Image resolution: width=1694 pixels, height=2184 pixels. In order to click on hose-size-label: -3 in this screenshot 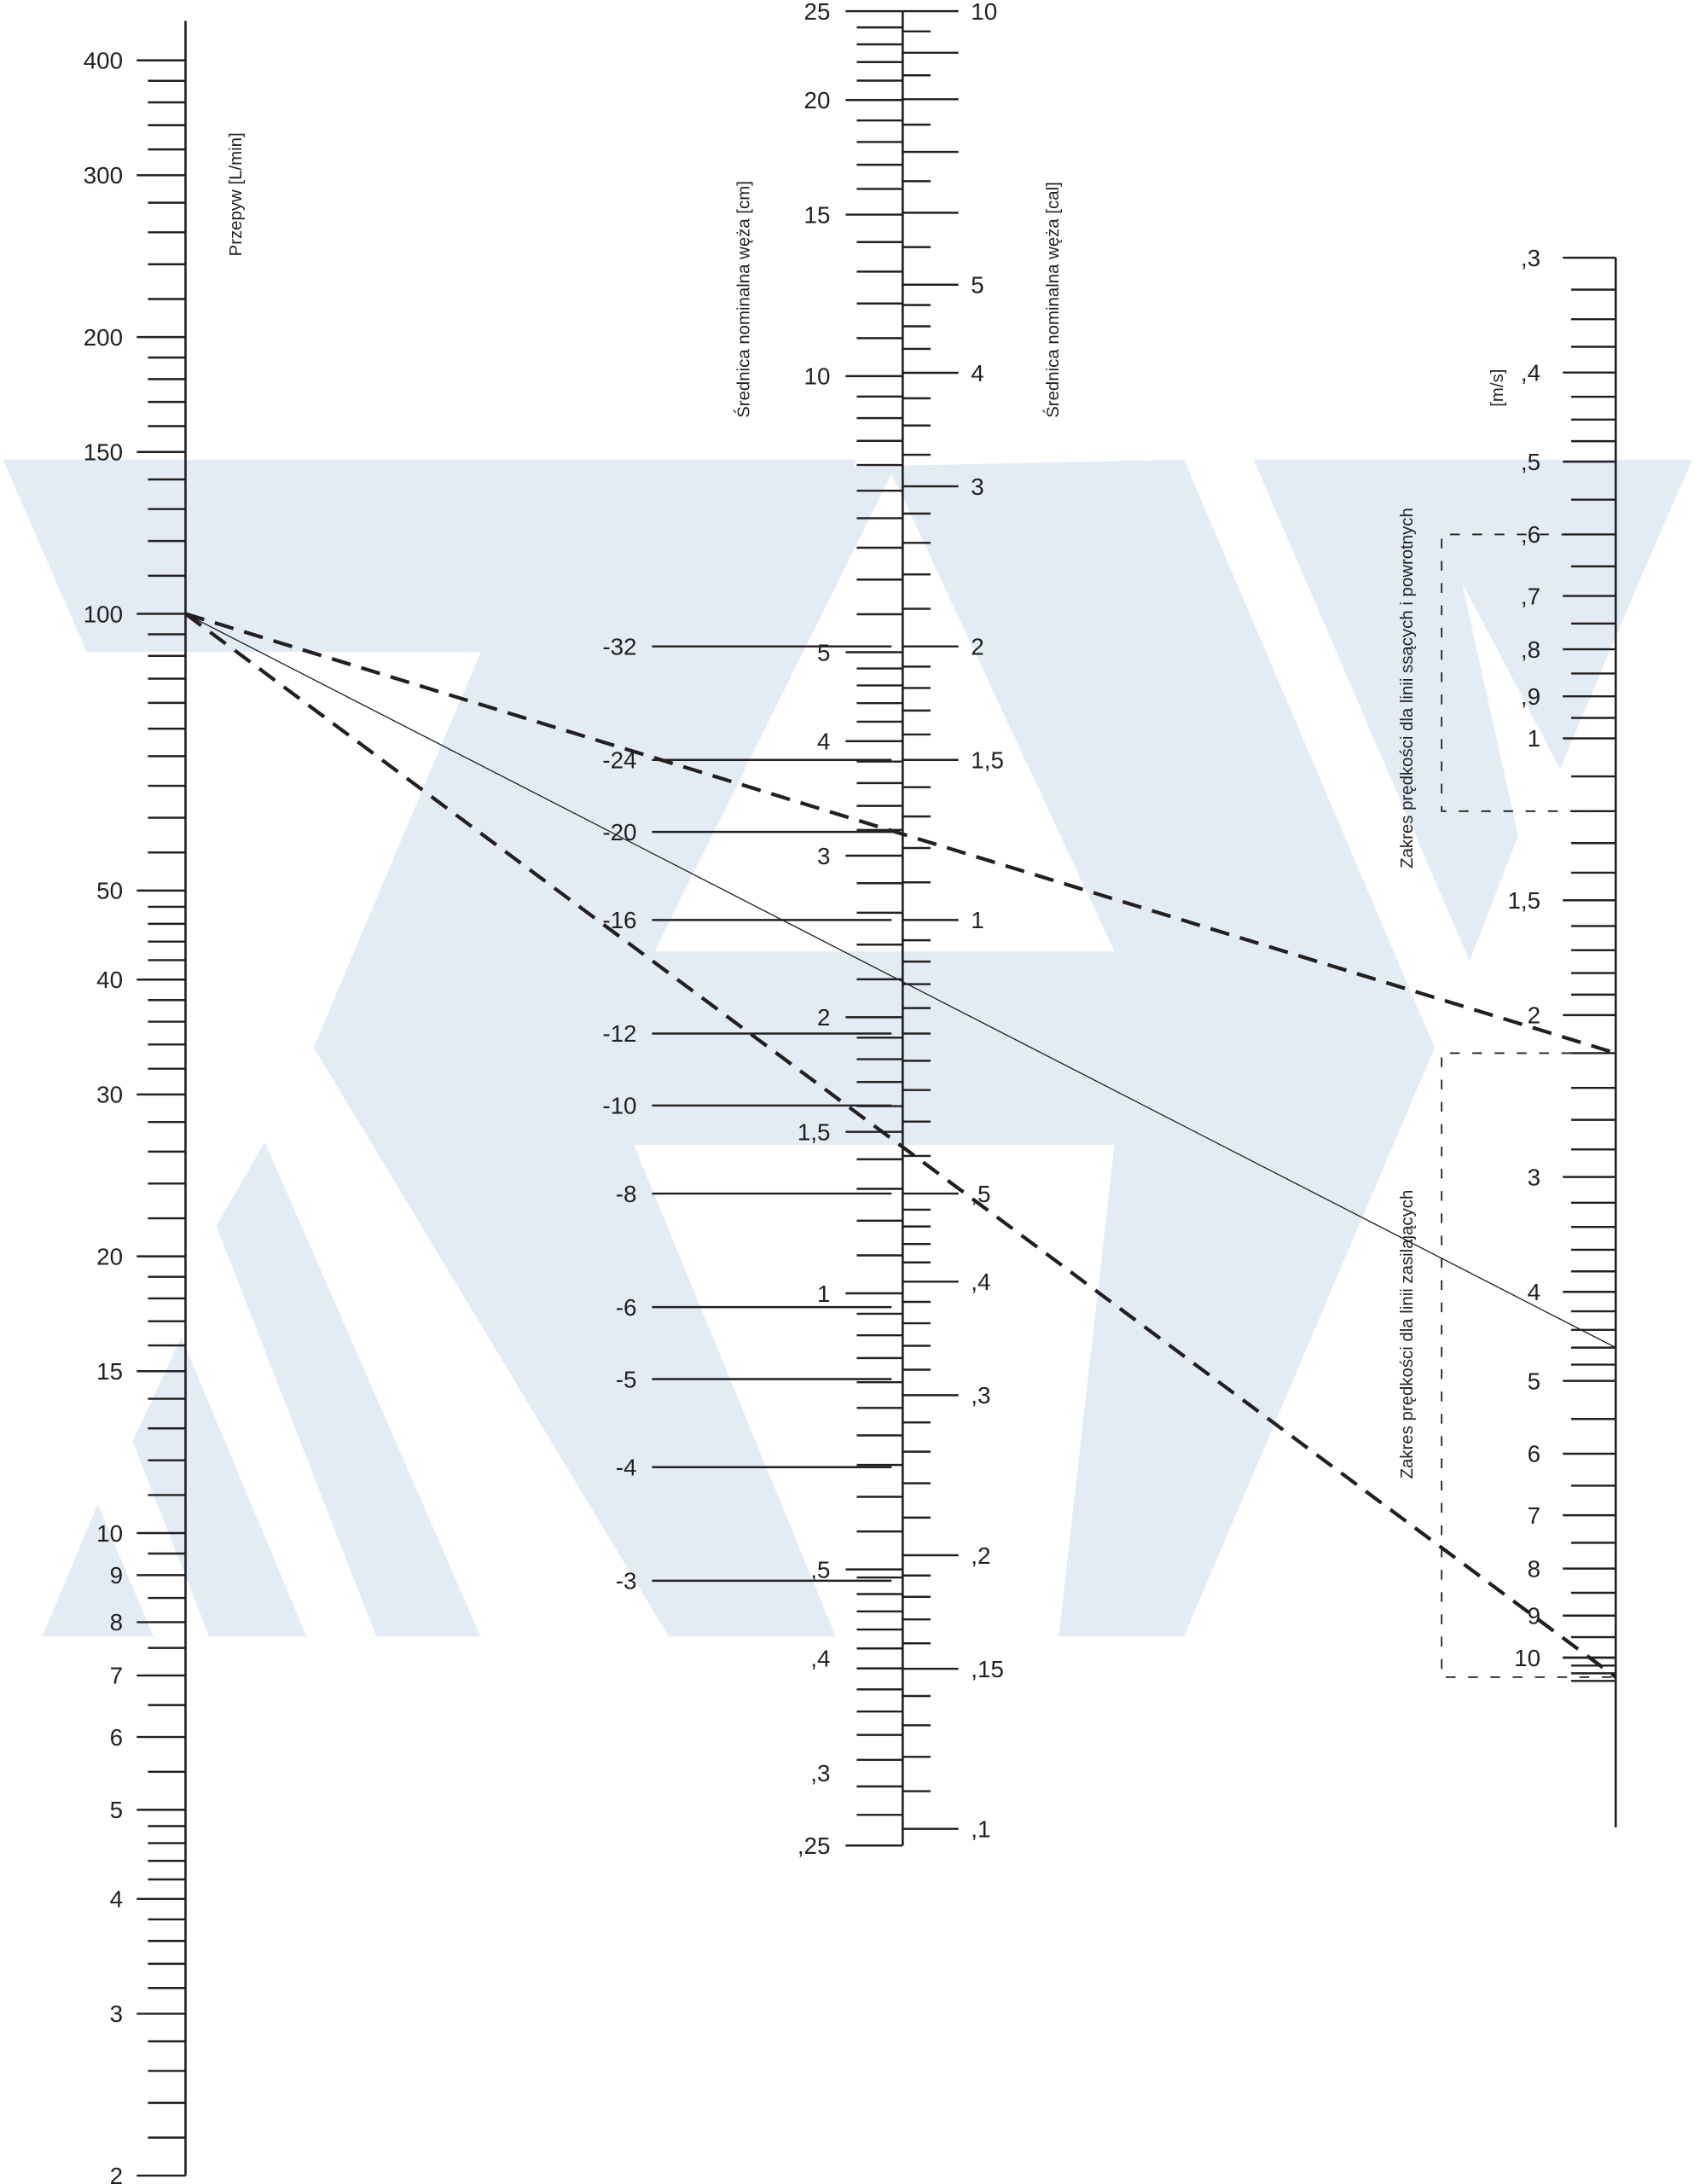, I will do `click(626, 1581)`.